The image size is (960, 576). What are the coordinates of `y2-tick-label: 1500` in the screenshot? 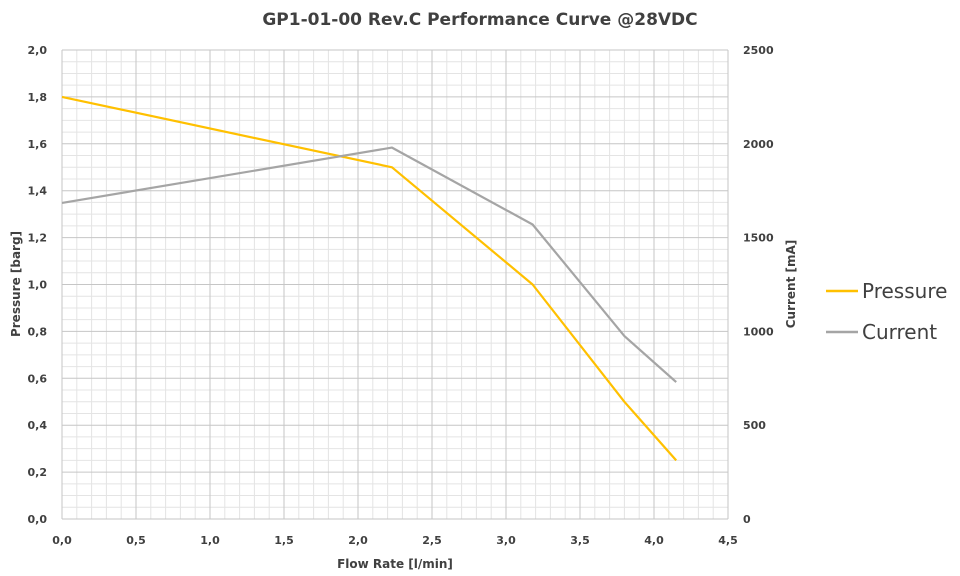 It's located at (758, 238).